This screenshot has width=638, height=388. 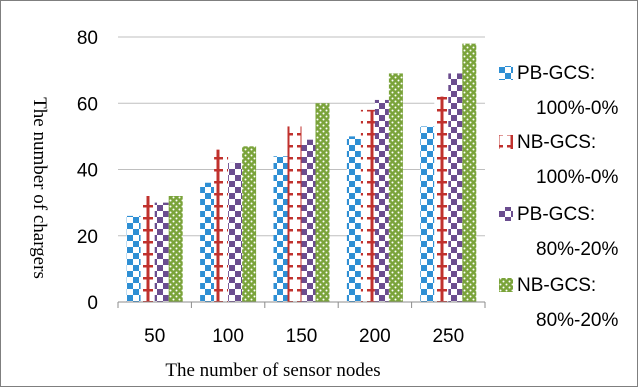 What do you see at coordinates (87, 38) in the screenshot?
I see `y-tick-label: 80` at bounding box center [87, 38].